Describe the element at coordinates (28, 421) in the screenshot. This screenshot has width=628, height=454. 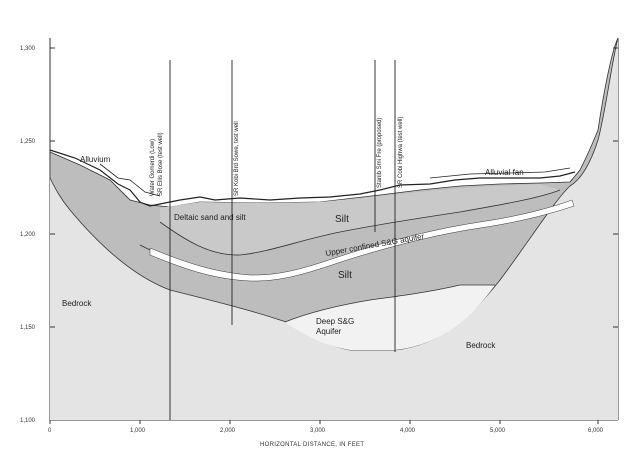
I see `y-tick-label: 1,100` at that location.